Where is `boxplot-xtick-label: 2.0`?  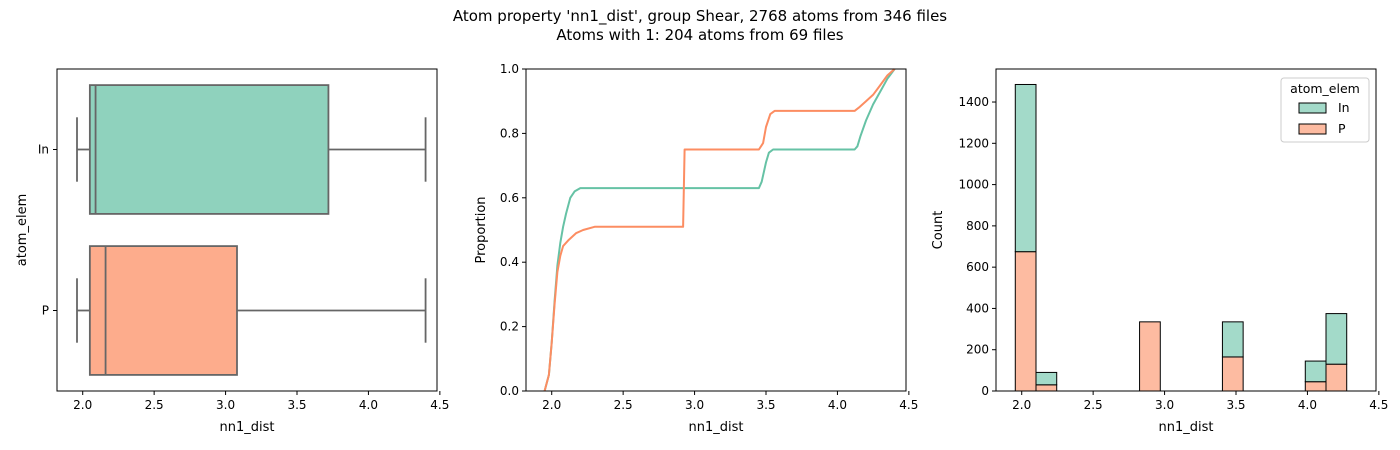 boxplot-xtick-label: 2.0 is located at coordinates (82, 405).